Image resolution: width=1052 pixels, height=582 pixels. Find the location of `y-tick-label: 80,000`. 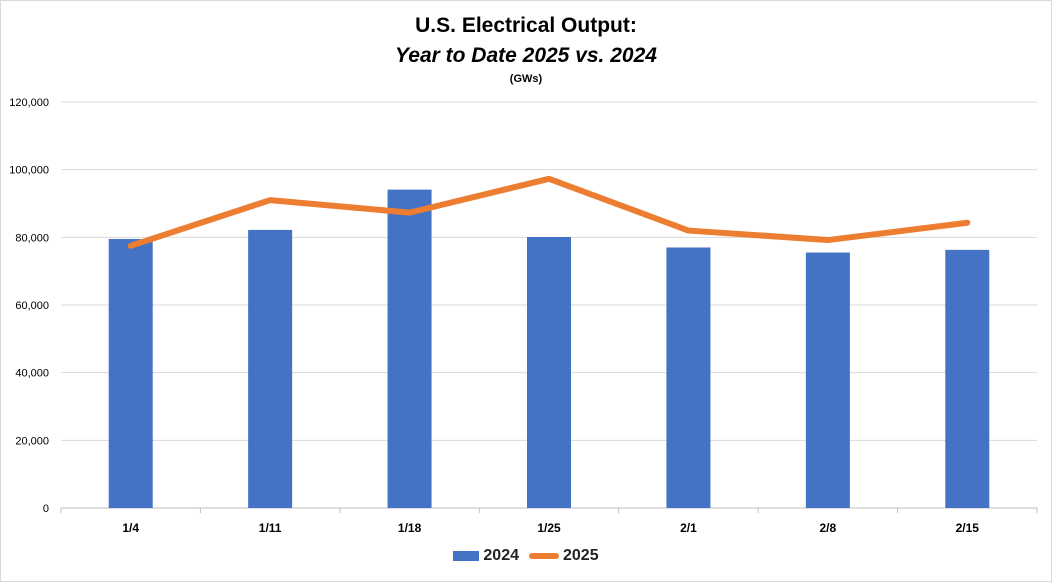

y-tick-label: 80,000 is located at coordinates (32, 238).